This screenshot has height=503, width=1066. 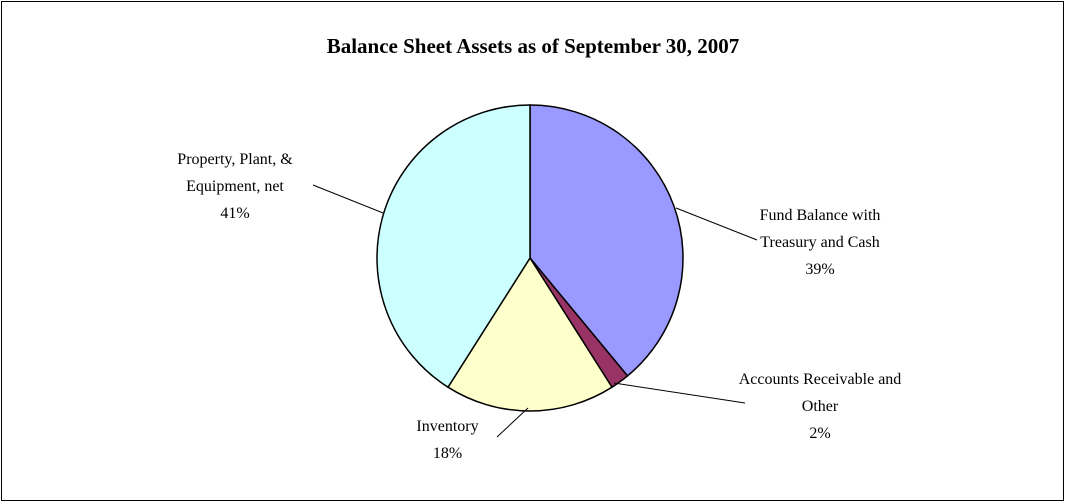 What do you see at coordinates (235, 213) in the screenshot?
I see `slice-percent: 41%` at bounding box center [235, 213].